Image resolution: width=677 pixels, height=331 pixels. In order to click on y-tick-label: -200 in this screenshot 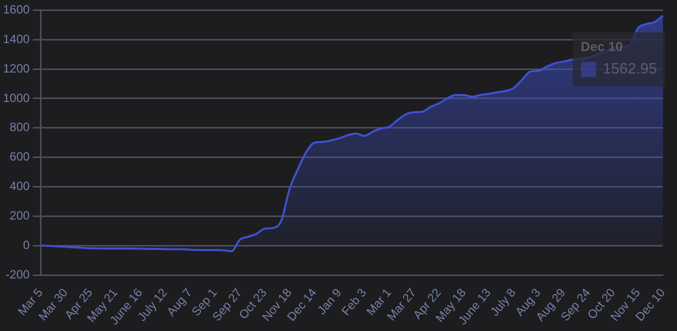, I will do `click(18, 274)`.